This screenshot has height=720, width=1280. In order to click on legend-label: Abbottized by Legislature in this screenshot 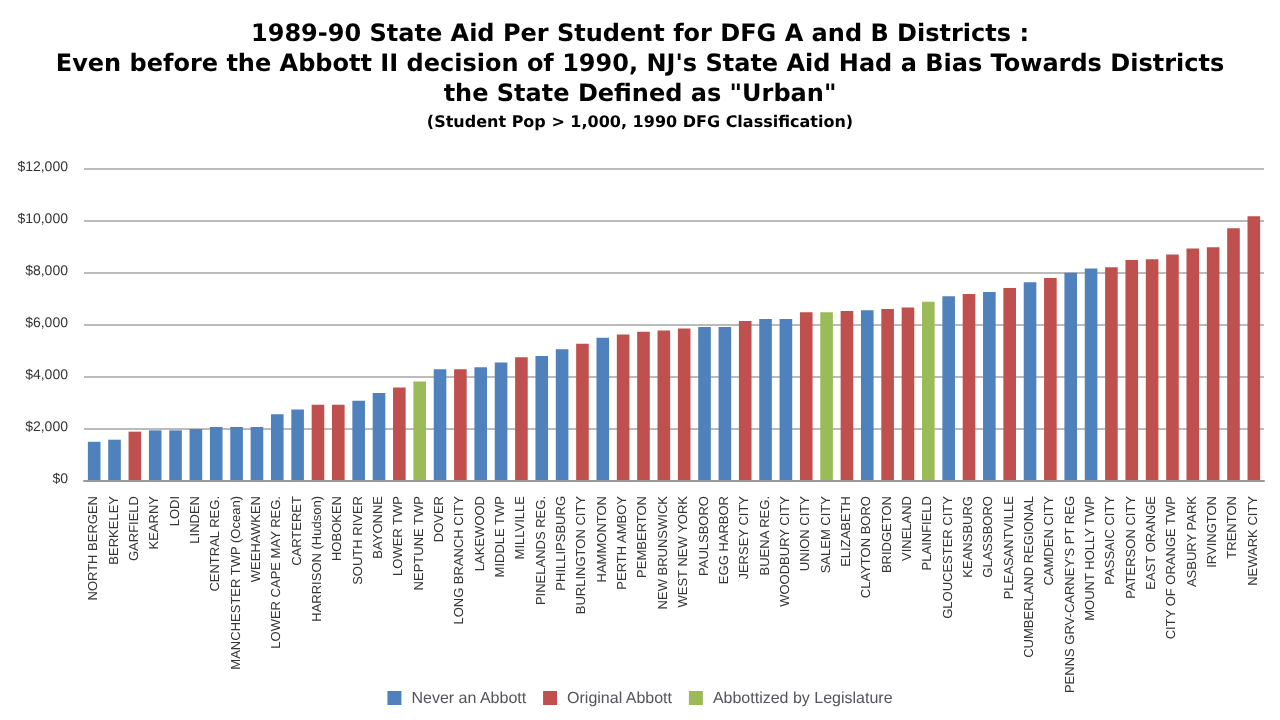, I will do `click(803, 698)`.